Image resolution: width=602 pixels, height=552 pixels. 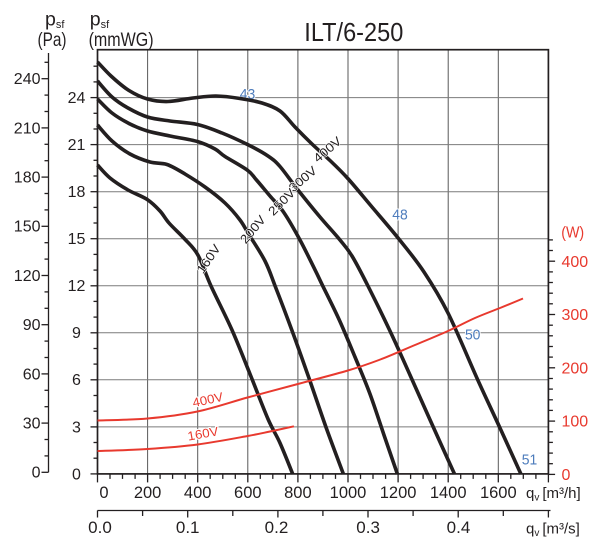 I want to click on svg-text: 9, so click(x=76, y=333).